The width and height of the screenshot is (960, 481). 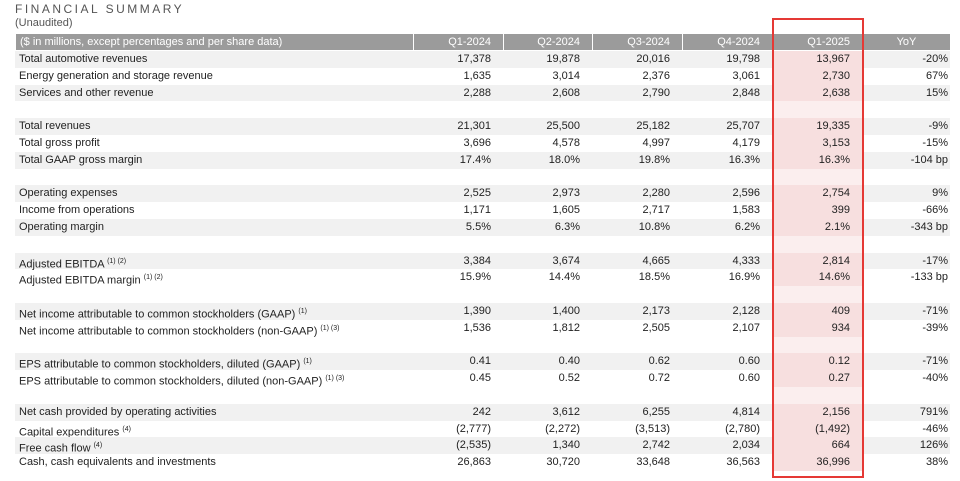 I want to click on cell-value: (2,777), so click(x=473, y=428).